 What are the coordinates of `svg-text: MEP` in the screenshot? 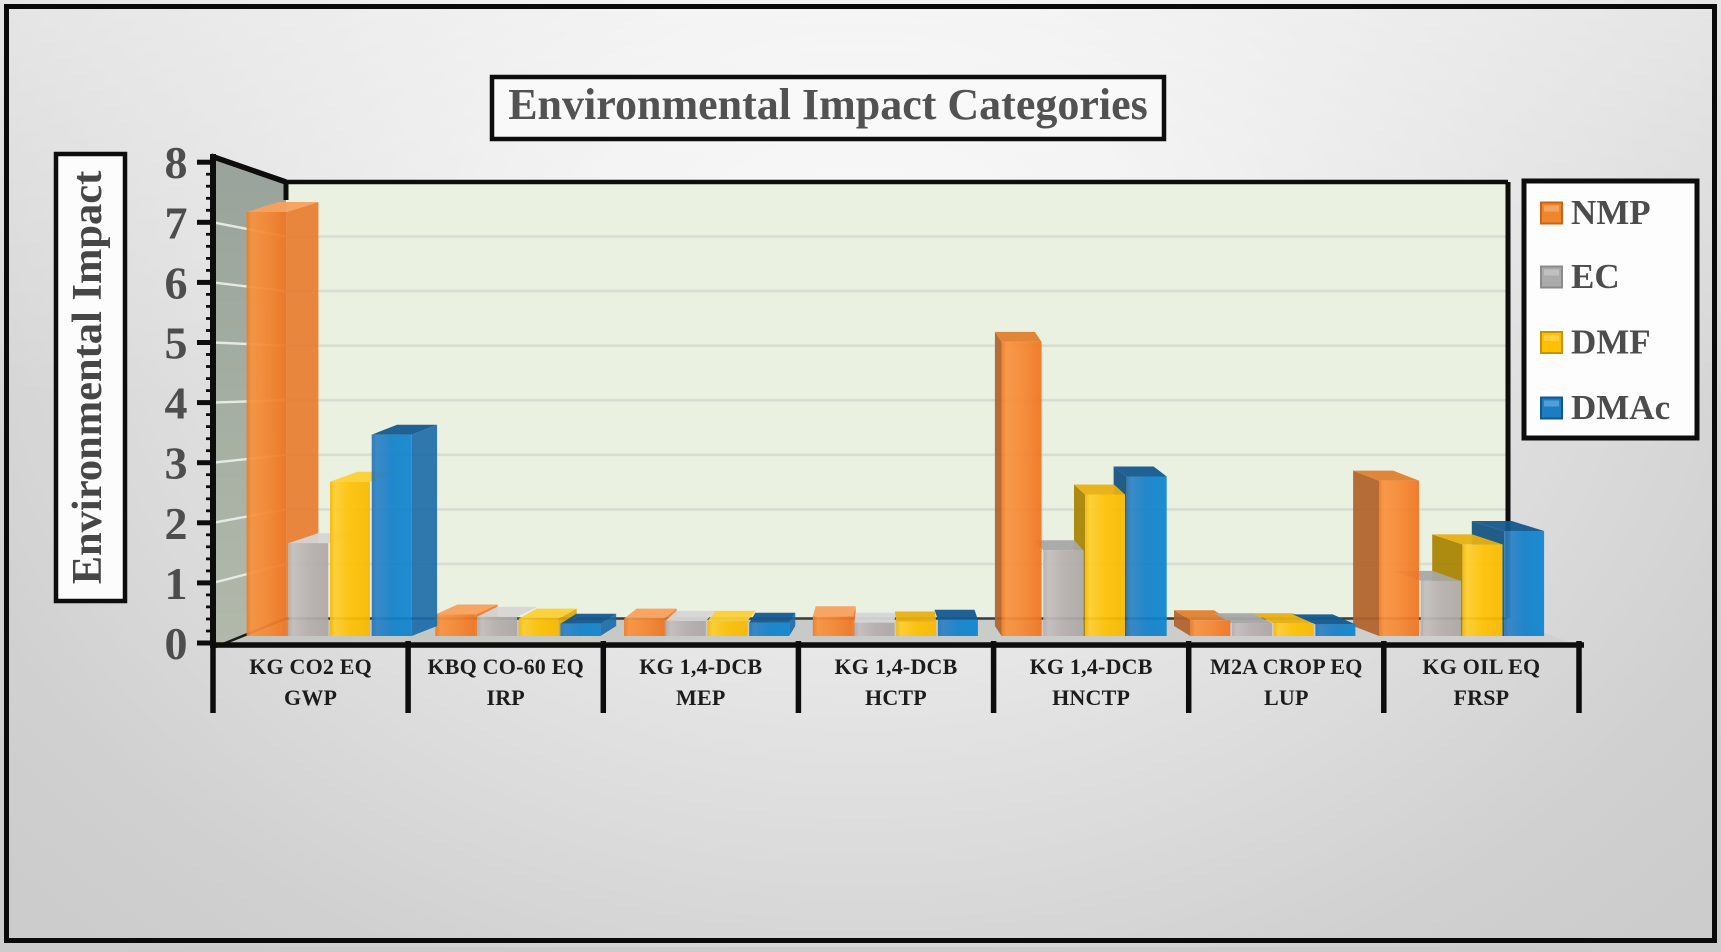 It's located at (700, 697).